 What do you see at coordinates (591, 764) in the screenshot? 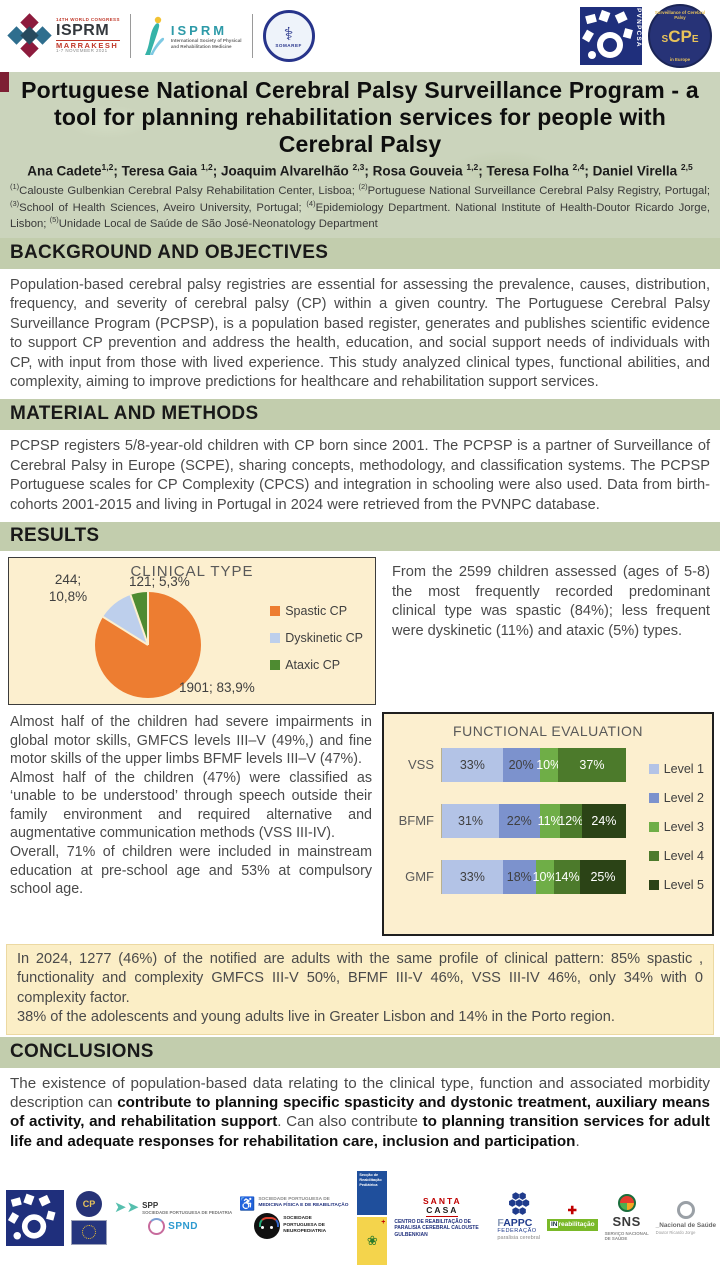
I see `bar-segment-level-4: 37%` at bounding box center [591, 764].